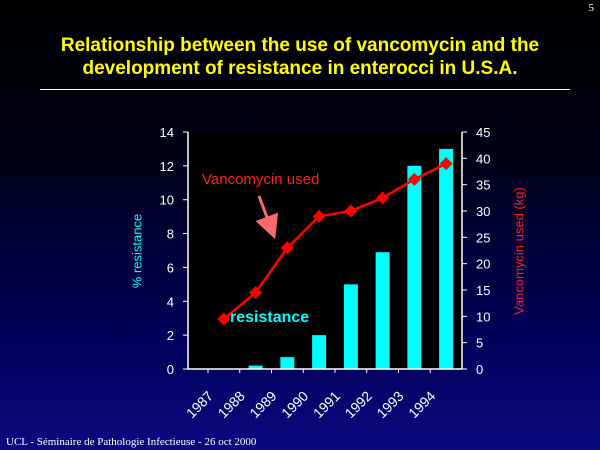 This screenshot has height=450, width=600. What do you see at coordinates (483, 316) in the screenshot?
I see `y-tick-label-right: 10` at bounding box center [483, 316].